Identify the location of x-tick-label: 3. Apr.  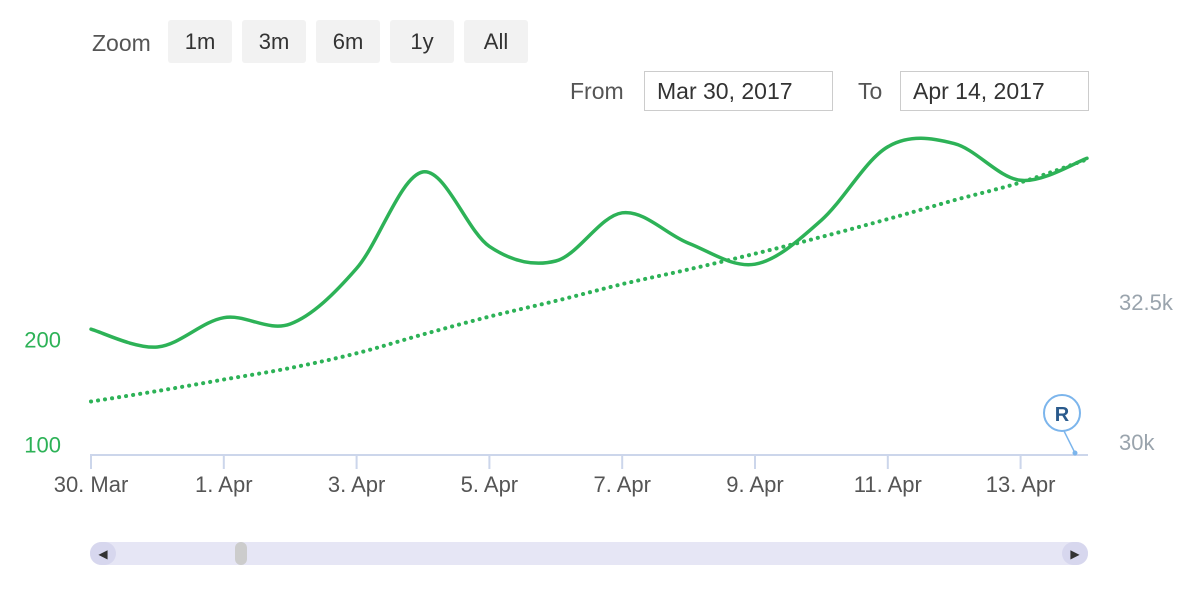
(356, 484).